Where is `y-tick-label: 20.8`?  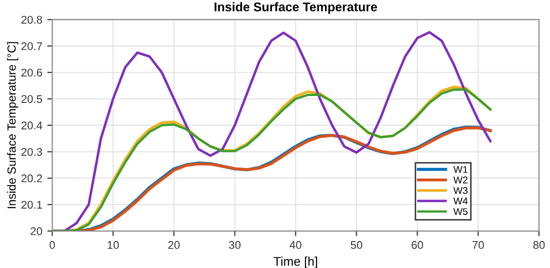
y-tick-label: 20.8 is located at coordinates (31, 20).